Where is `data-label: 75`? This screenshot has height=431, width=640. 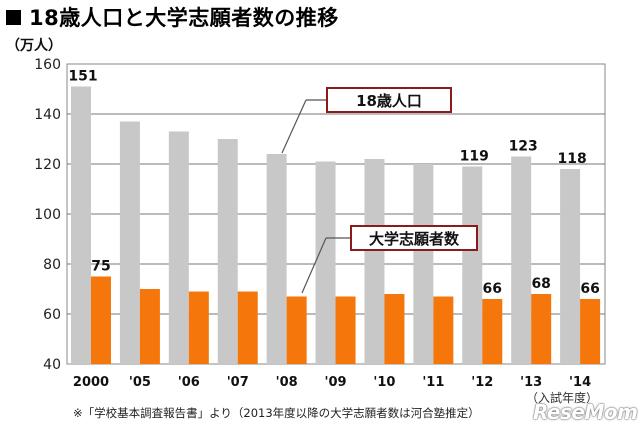
data-label: 75 is located at coordinates (100, 267).